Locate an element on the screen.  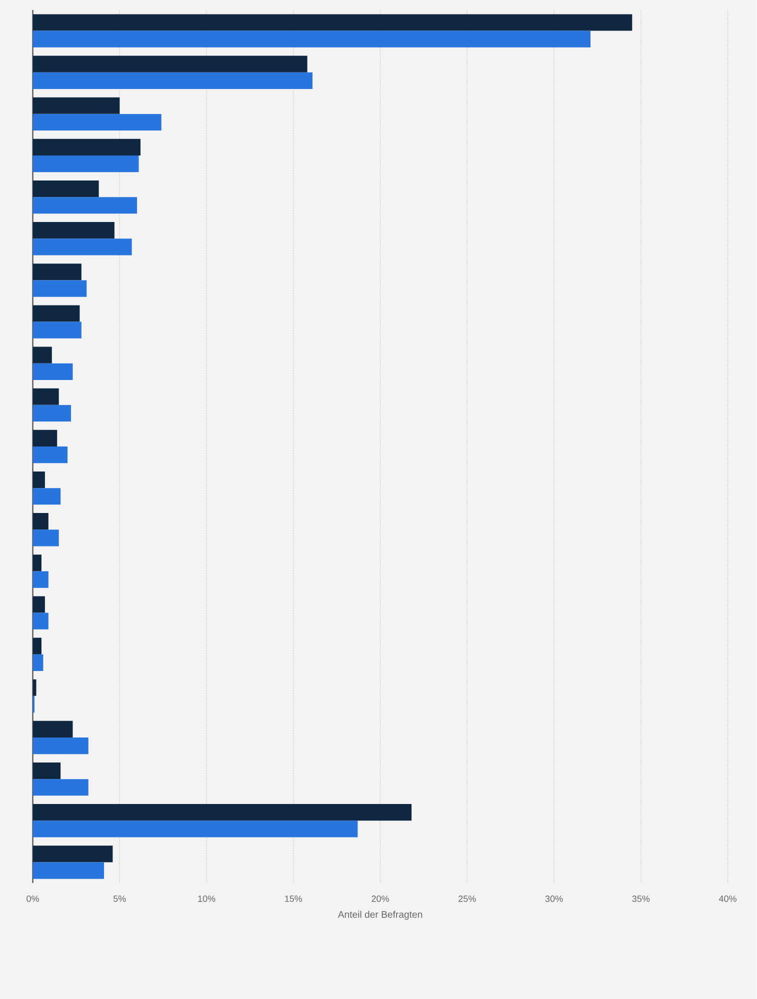
x-tick-label: 25% is located at coordinates (467, 899).